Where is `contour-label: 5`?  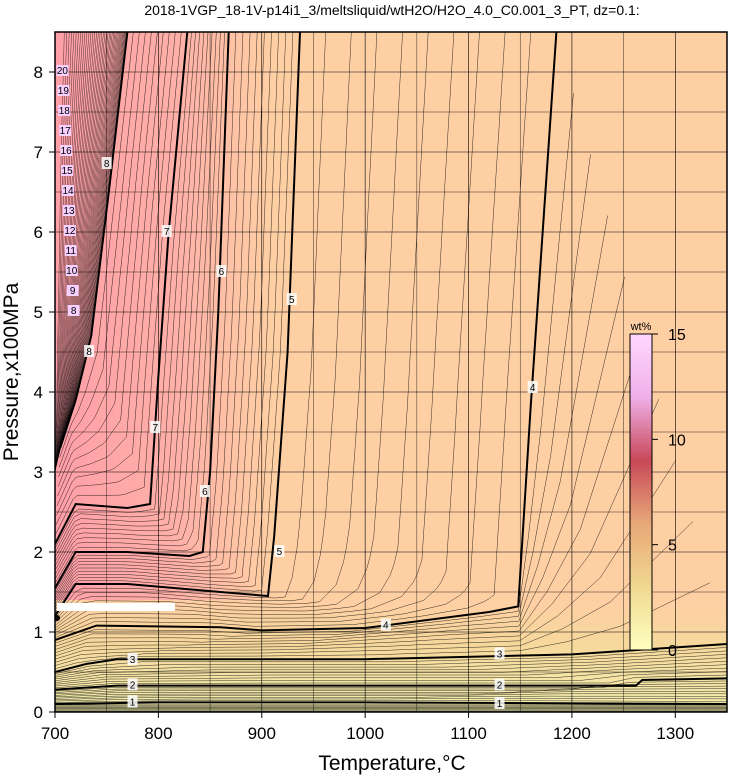
contour-label: 5 is located at coordinates (292, 300).